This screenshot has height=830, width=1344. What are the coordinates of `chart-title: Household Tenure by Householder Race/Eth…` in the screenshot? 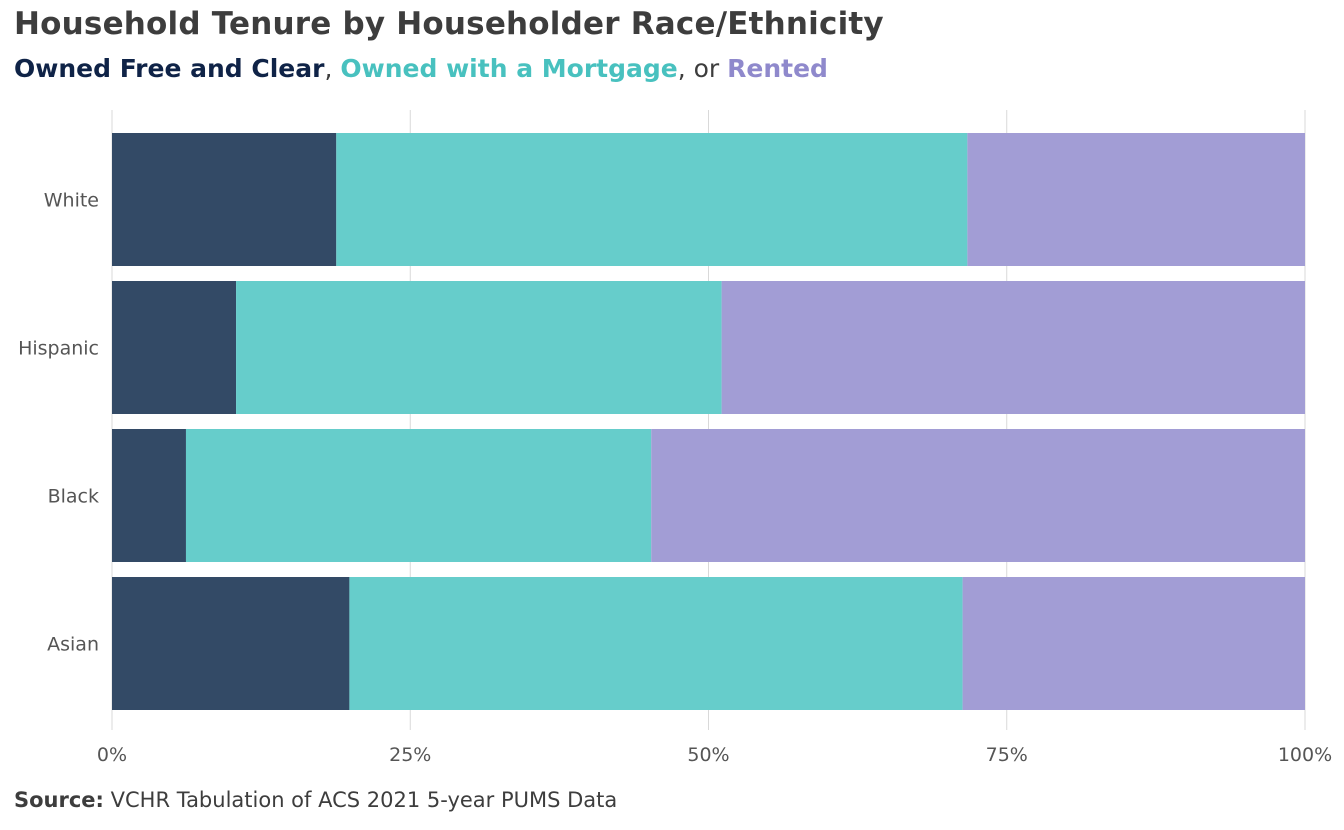 It's located at (449, 24).